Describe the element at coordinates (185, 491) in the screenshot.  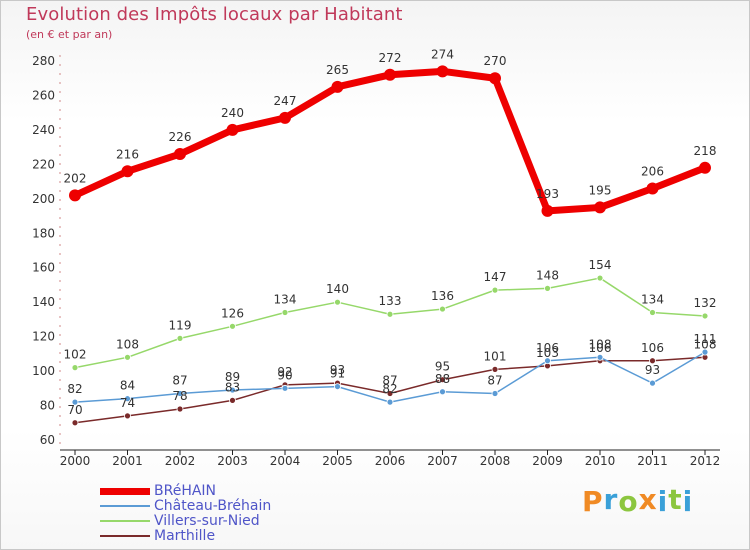
I see `legend-label: BRéHAIN` at that location.